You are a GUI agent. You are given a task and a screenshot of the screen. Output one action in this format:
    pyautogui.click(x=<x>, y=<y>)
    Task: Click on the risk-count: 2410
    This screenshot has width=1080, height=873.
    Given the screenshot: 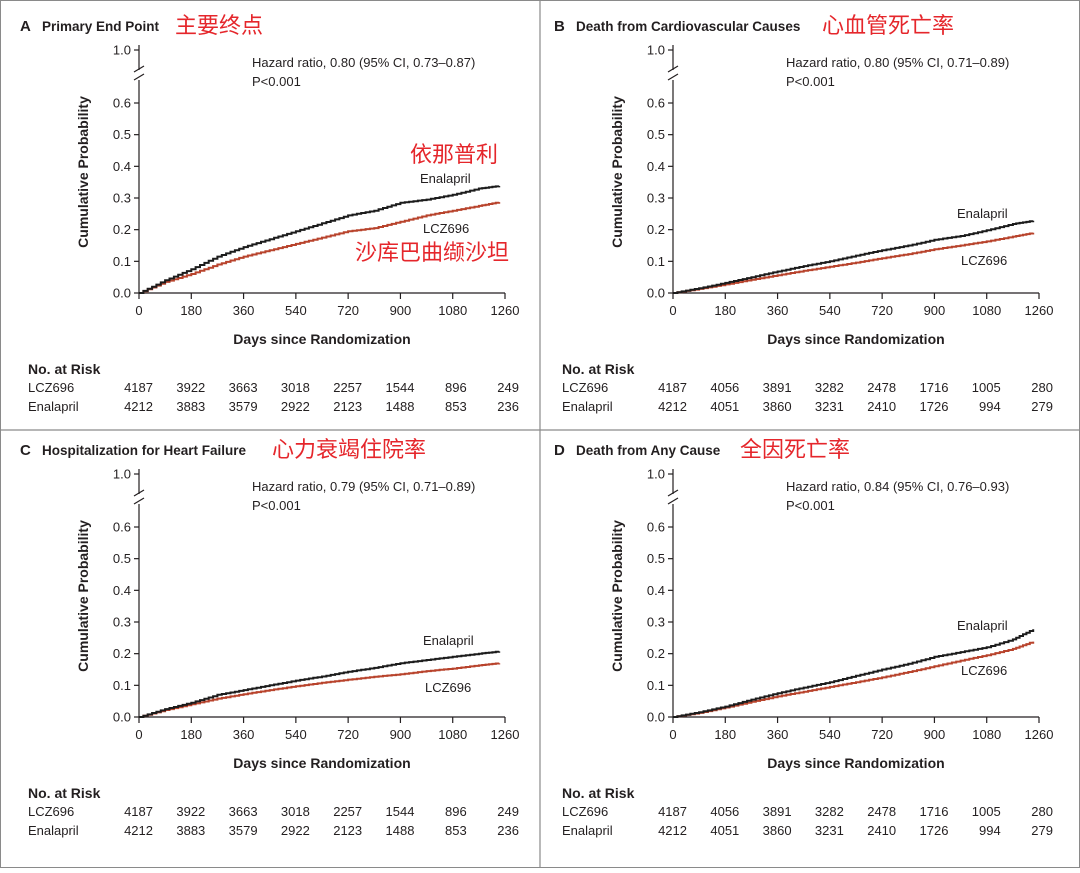 What is the action you would take?
    pyautogui.click(x=881, y=406)
    